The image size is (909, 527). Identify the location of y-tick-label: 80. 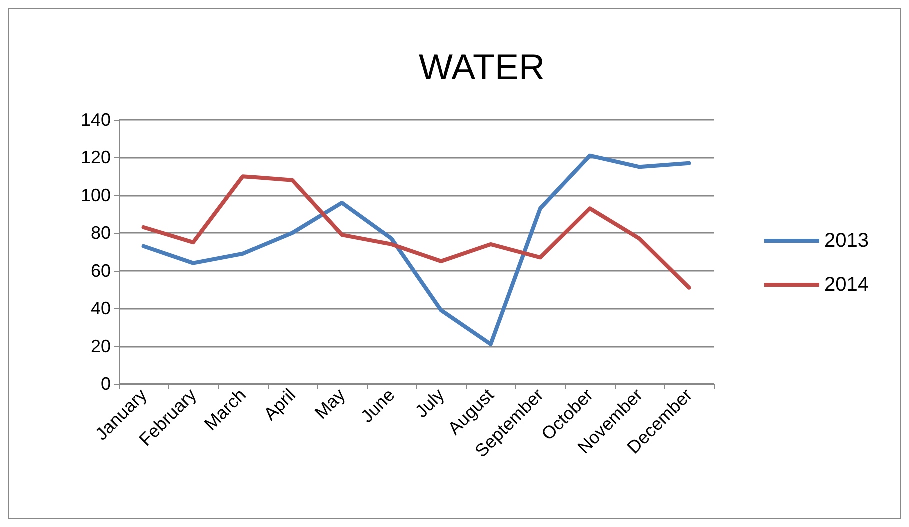
(100, 233).